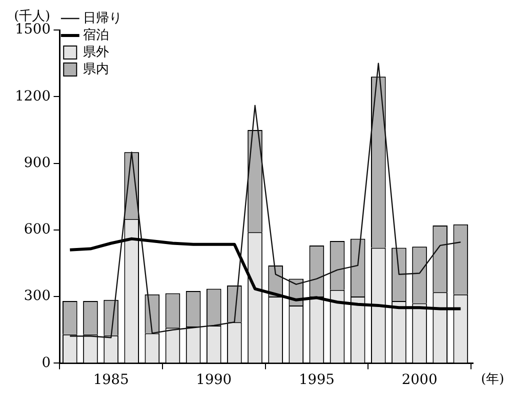 This screenshot has height=404, width=521. Describe the element at coordinates (32, 16) in the screenshot. I see `y-axis-title: (千人)` at that location.